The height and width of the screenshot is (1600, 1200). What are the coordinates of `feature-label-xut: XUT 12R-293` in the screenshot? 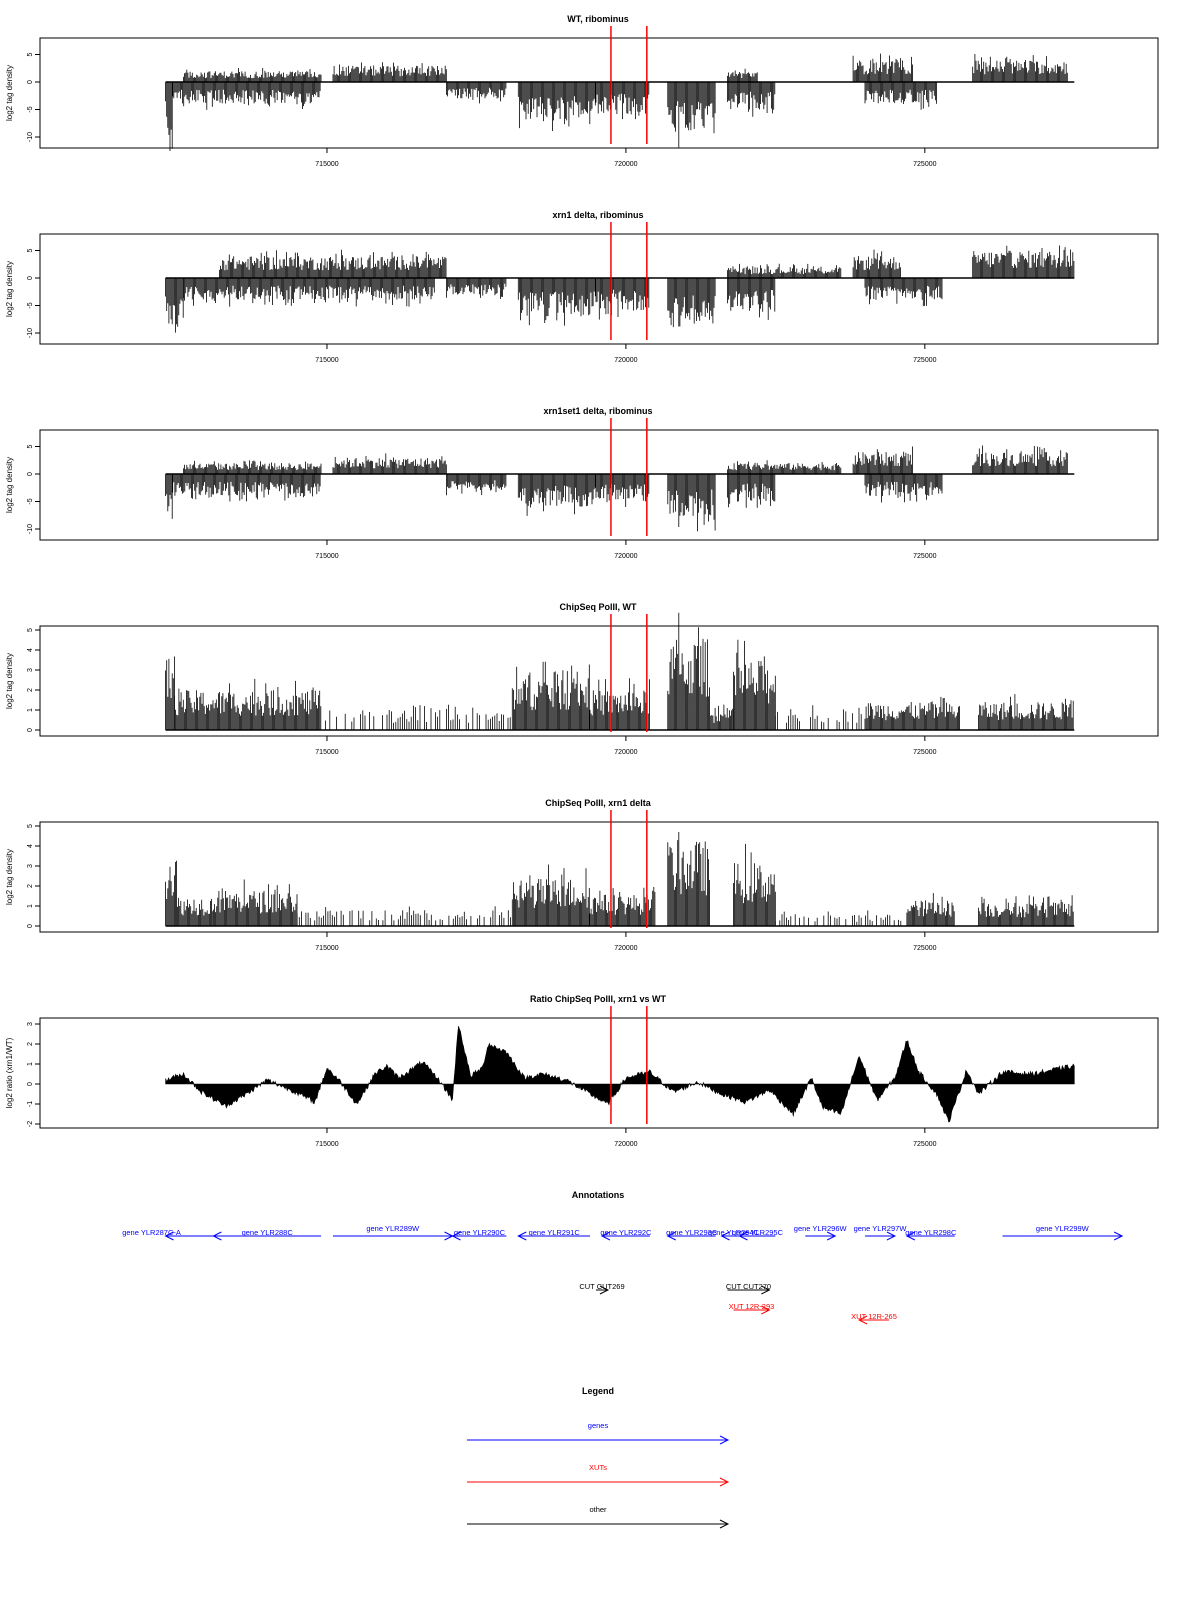 It's located at (752, 1306).